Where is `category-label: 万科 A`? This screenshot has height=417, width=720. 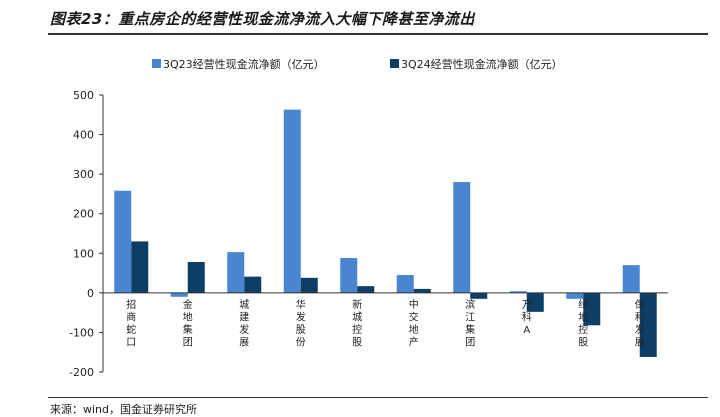
category-label: 万科 A is located at coordinates (527, 318).